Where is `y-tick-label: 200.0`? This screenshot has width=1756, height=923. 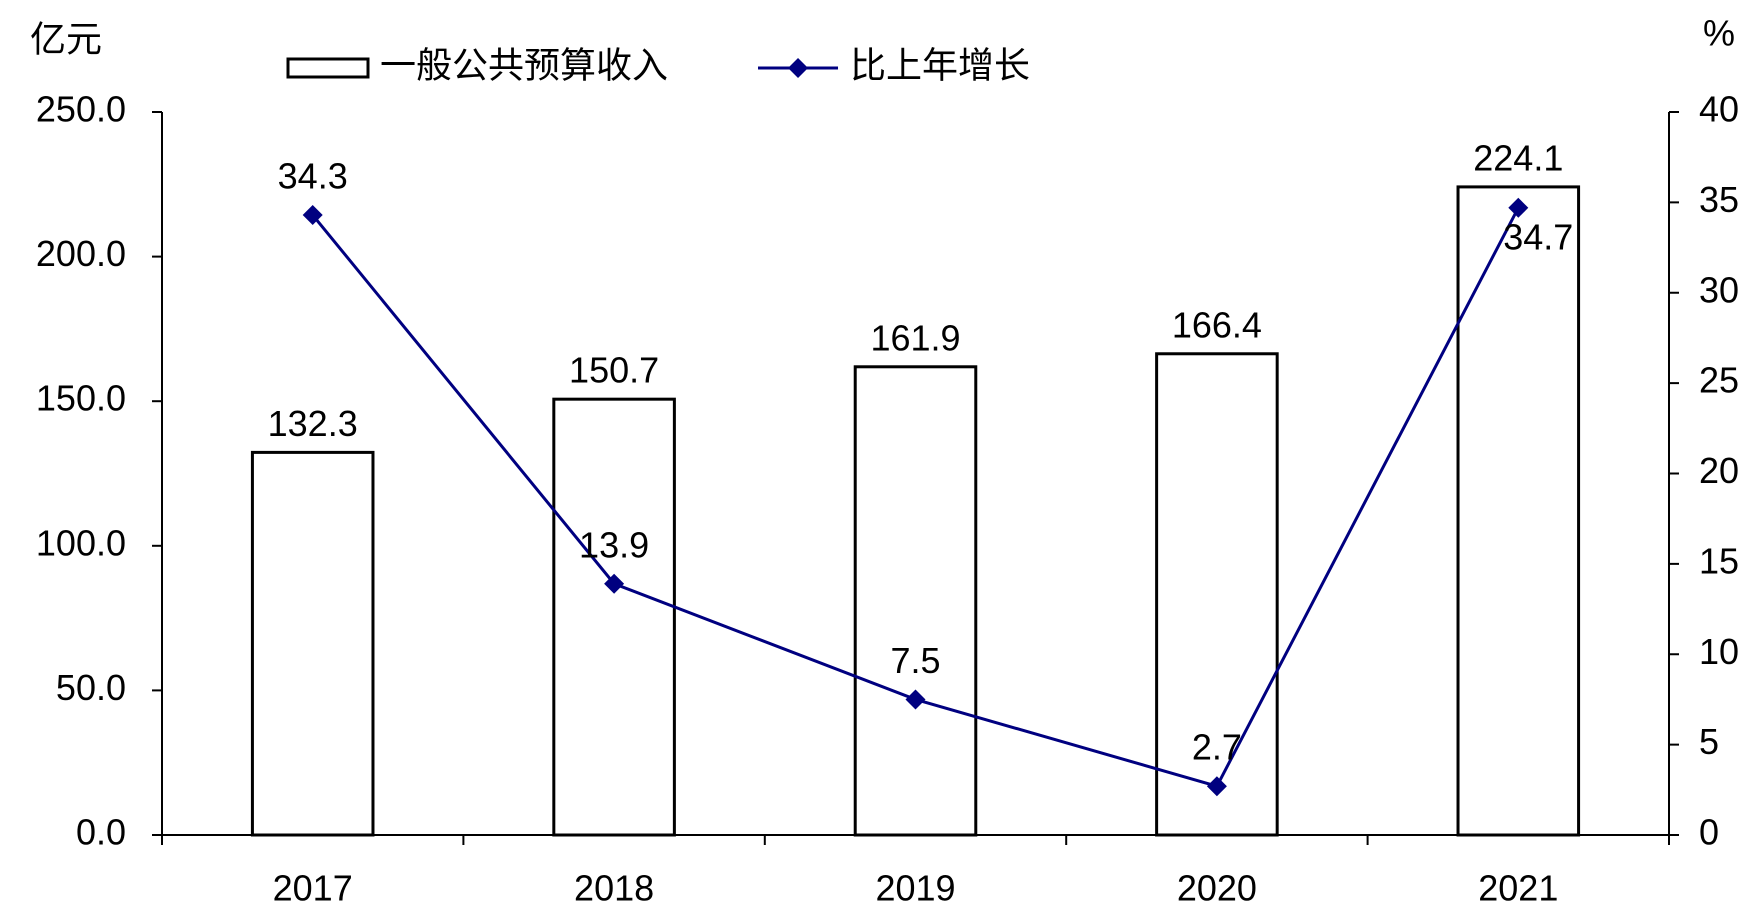
y-tick-label: 200.0 is located at coordinates (81, 253).